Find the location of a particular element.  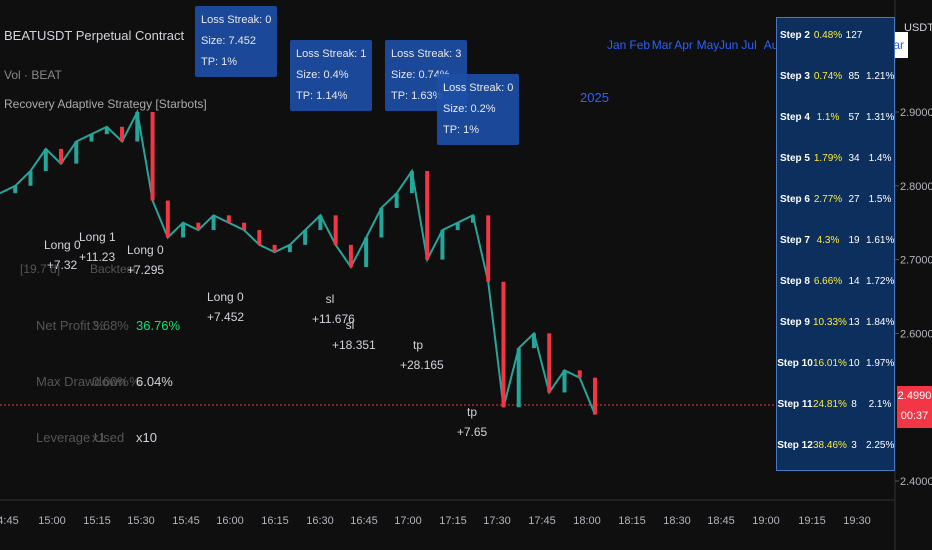

step-cell: 8 is located at coordinates (854, 404).